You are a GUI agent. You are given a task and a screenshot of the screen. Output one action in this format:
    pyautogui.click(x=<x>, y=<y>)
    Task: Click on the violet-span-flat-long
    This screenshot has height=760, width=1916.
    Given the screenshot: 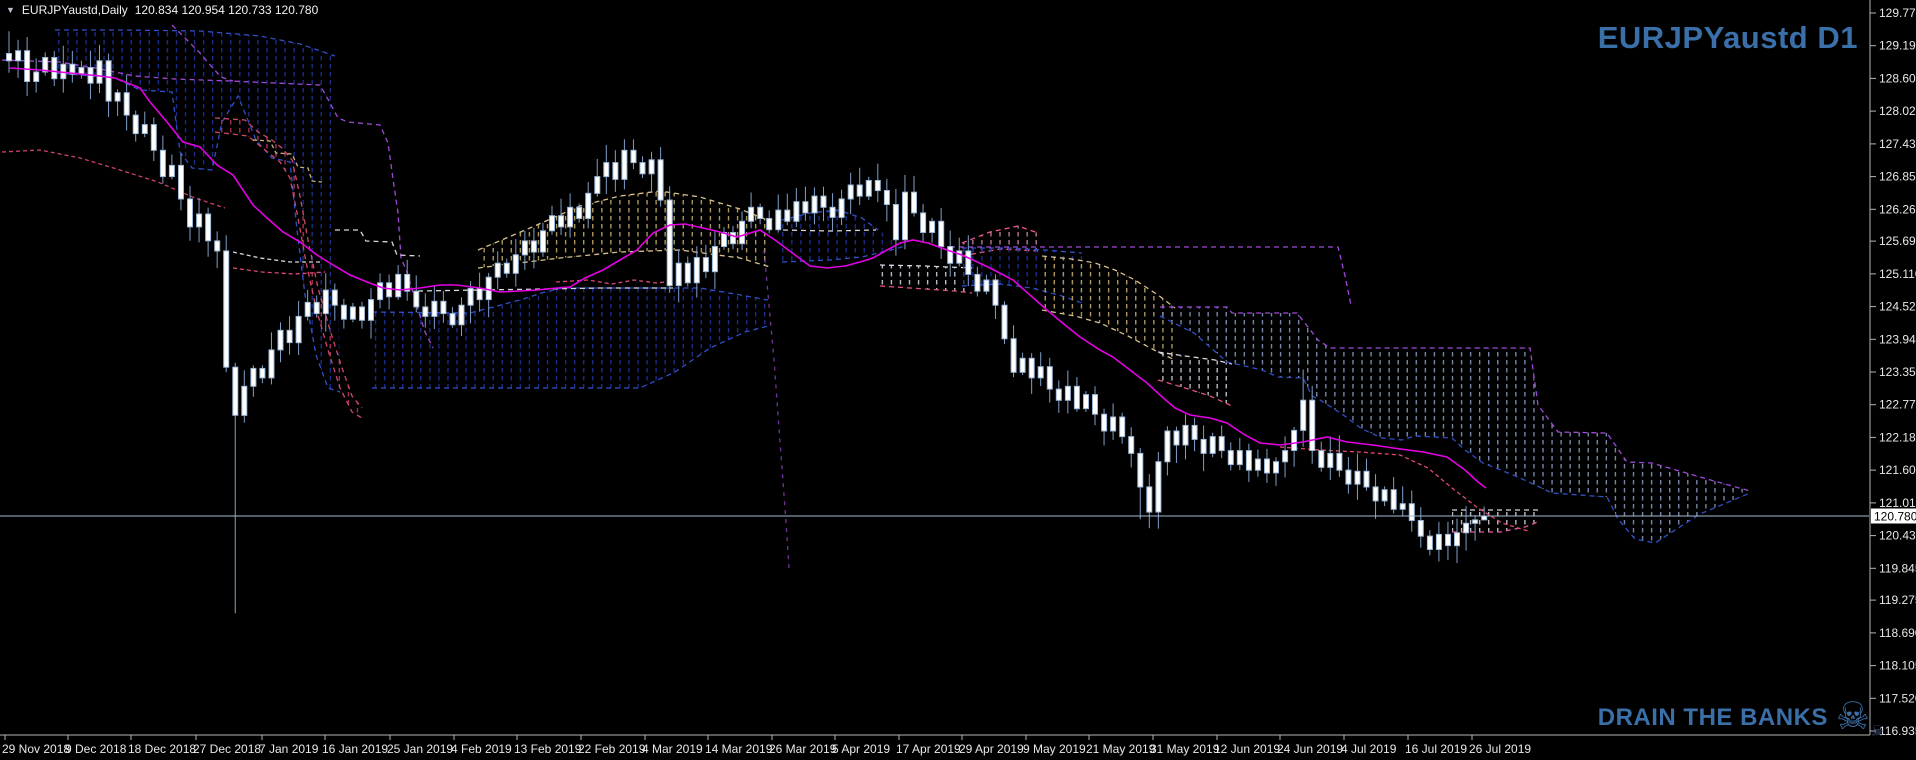 What is the action you would take?
    pyautogui.click(x=1151, y=276)
    